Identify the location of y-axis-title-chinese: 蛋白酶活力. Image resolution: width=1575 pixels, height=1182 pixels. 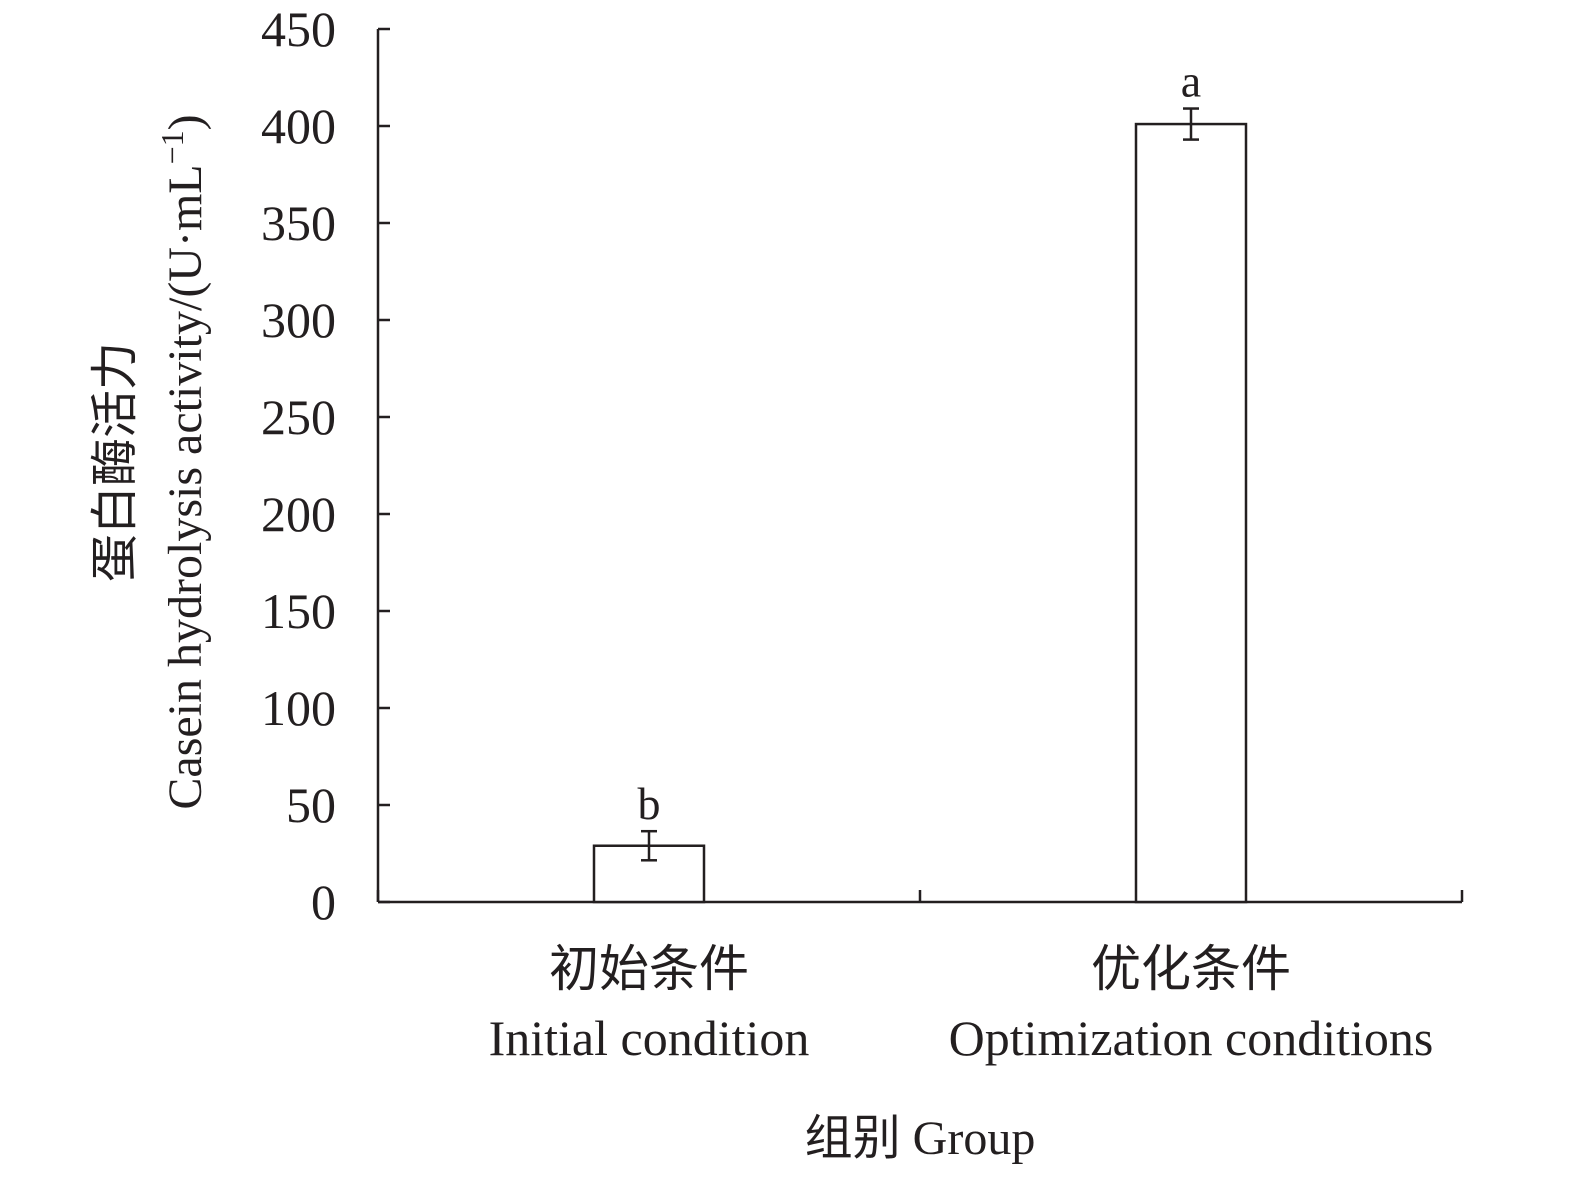
(115, 462).